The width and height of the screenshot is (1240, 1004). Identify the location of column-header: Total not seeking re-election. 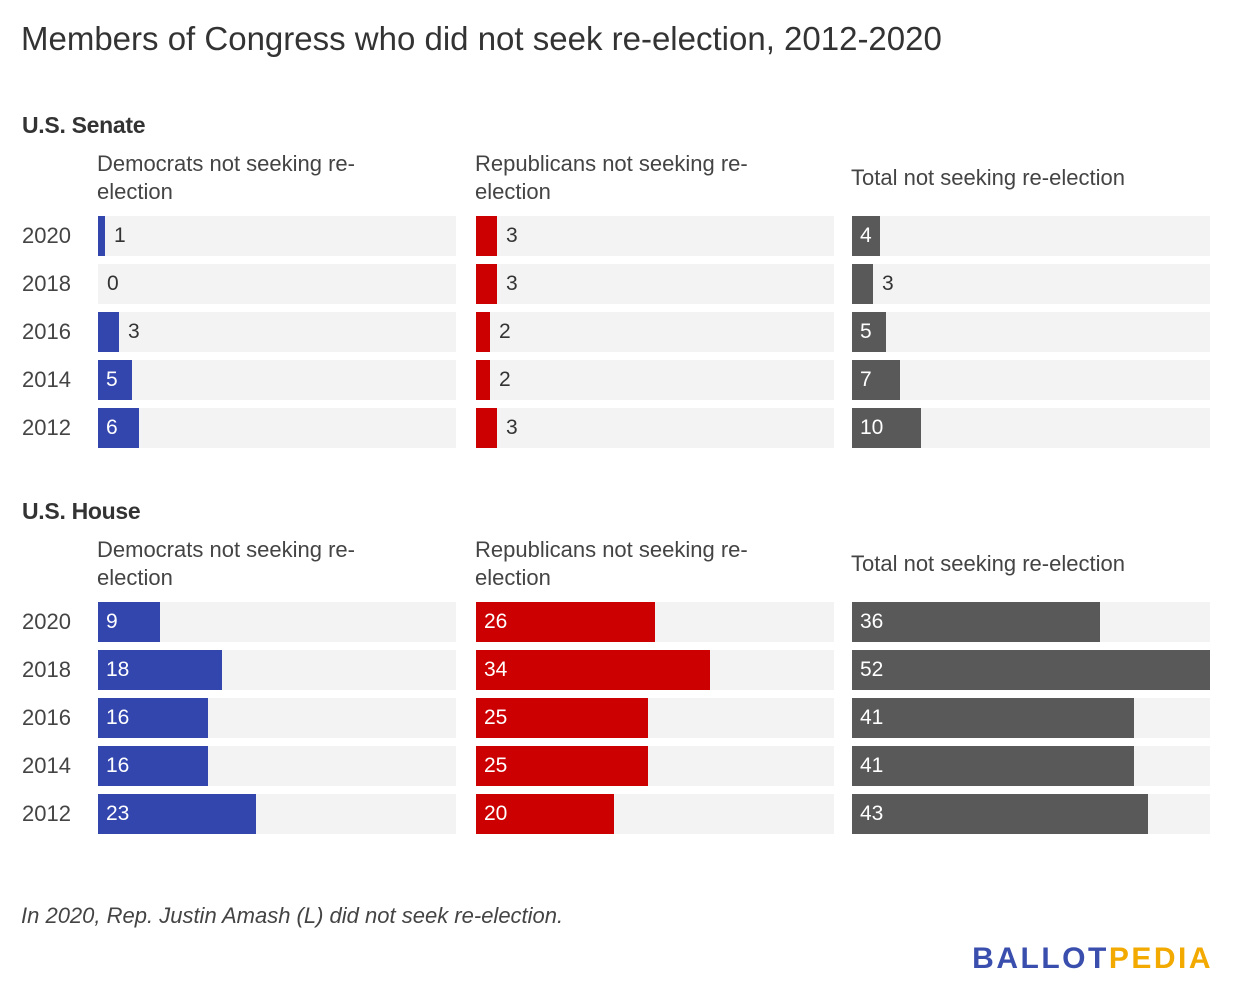
(988, 177).